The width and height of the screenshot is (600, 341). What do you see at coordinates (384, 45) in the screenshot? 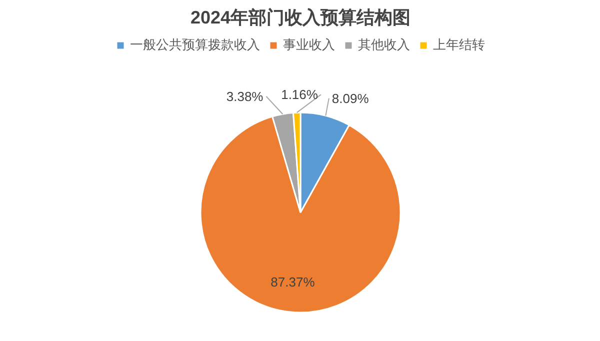
I see `legend-label: 其他收入` at bounding box center [384, 45].